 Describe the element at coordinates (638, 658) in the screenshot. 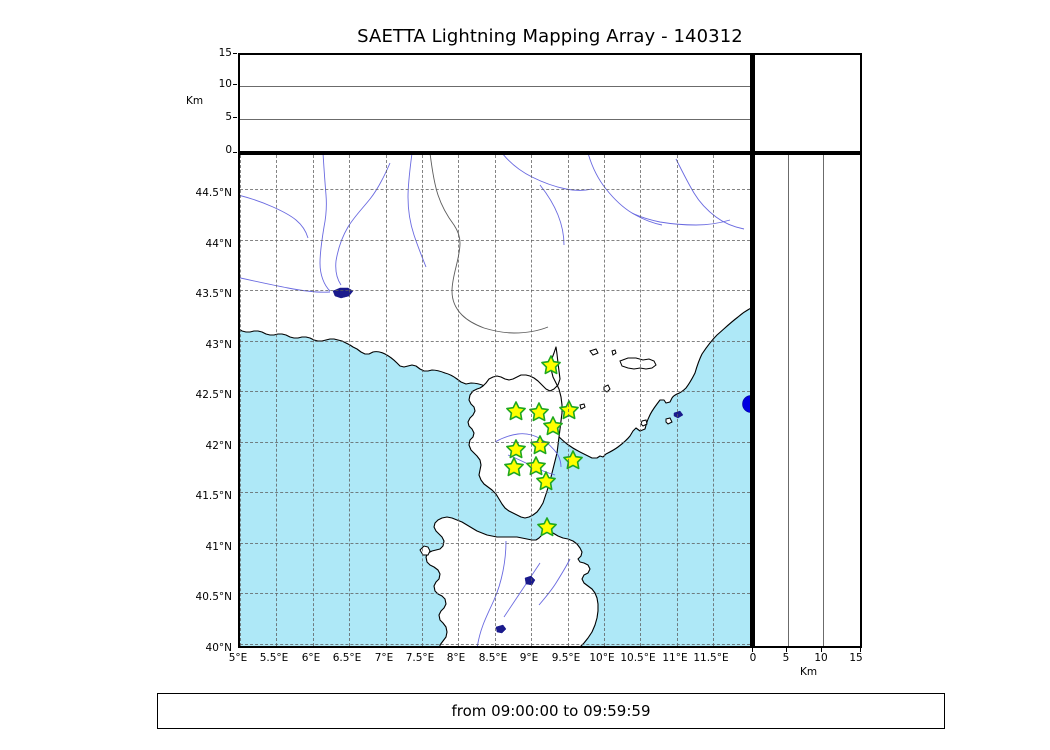

I see `map-xtick-10.5: 10.5°E` at that location.